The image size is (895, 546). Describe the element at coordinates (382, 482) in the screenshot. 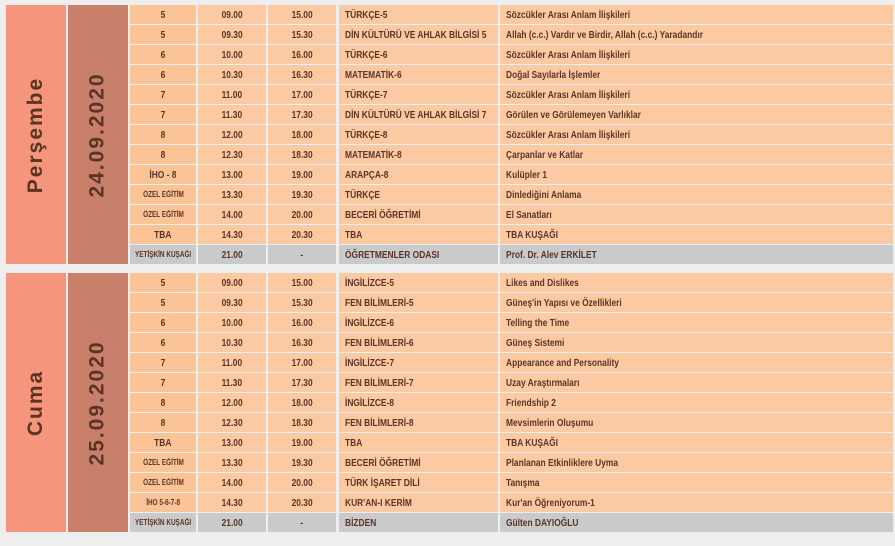

I see `course-text: TÜRK İŞARET DİLİ` at that location.